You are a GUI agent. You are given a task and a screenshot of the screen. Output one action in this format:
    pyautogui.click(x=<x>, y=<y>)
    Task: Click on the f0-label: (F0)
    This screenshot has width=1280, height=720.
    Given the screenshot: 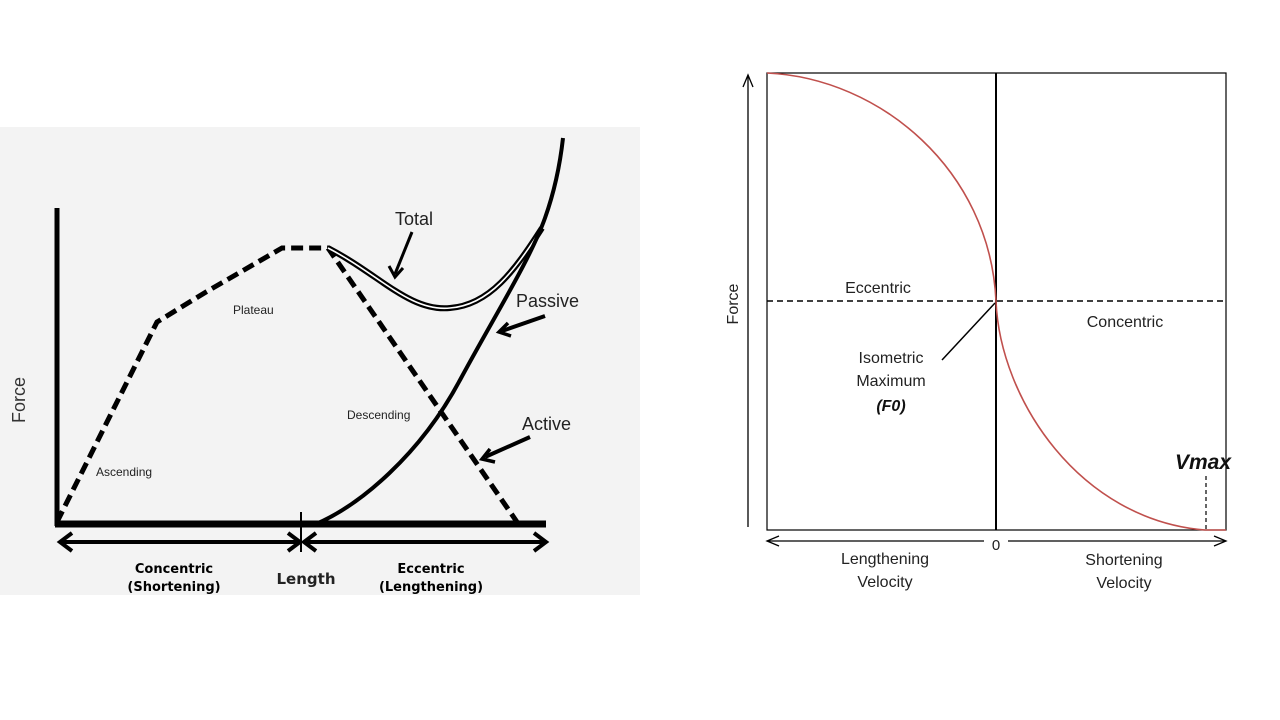 What is the action you would take?
    pyautogui.click(x=890, y=406)
    